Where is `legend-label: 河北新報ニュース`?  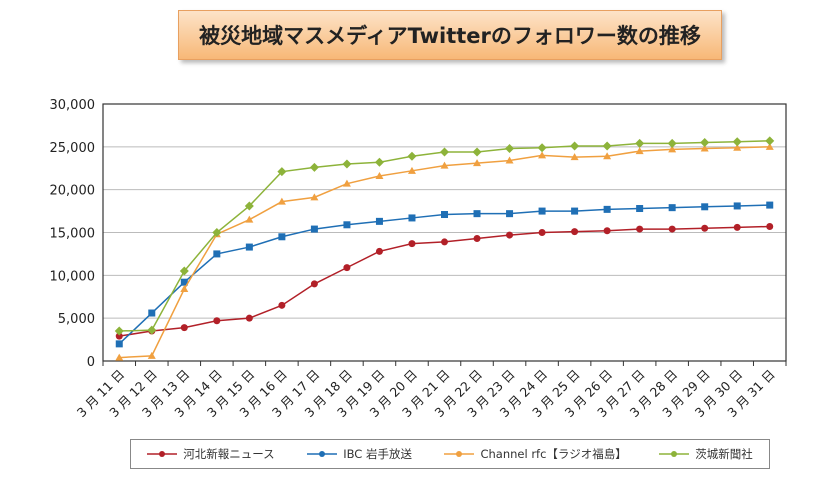
legend-label: 河北新報ニュース is located at coordinates (229, 454).